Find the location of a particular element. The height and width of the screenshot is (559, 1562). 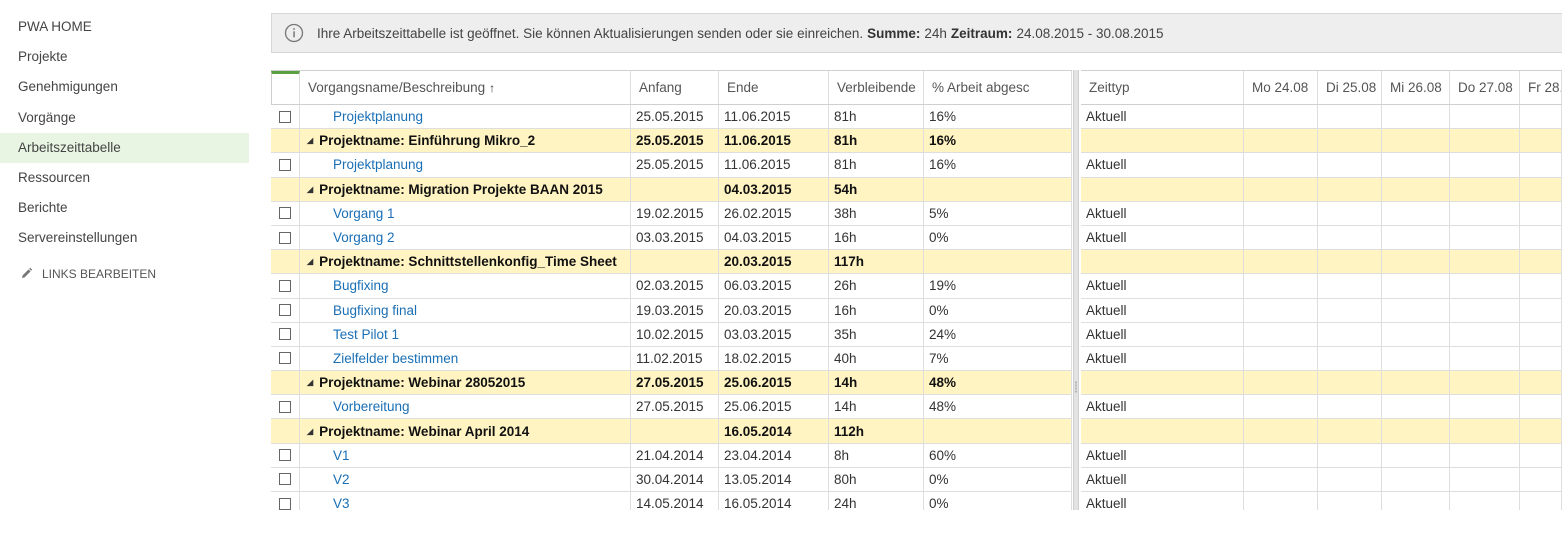

task-link: Zielfelder bestimmen is located at coordinates (396, 358).